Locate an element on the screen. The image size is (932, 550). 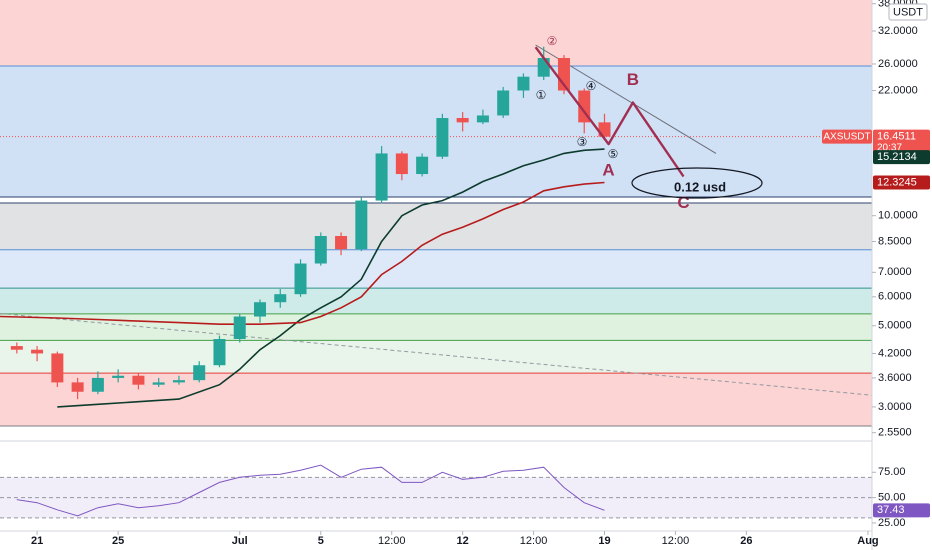
rsi-line is located at coordinates (310, 490).